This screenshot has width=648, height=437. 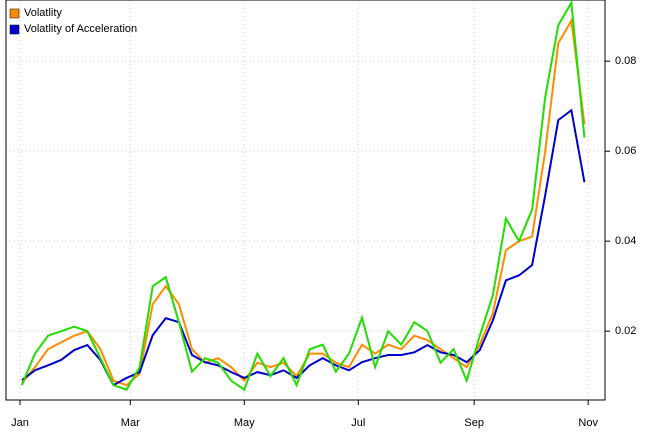 What do you see at coordinates (474, 423) in the screenshot?
I see `x-tick-label: Sep` at bounding box center [474, 423].